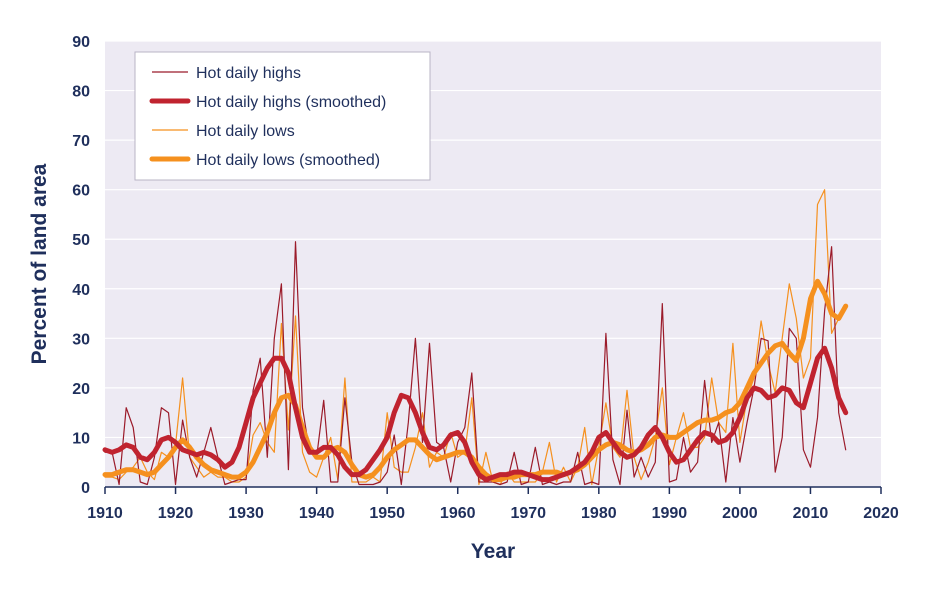  Describe the element at coordinates (740, 513) in the screenshot. I see `x-tick-label: 2000` at that location.